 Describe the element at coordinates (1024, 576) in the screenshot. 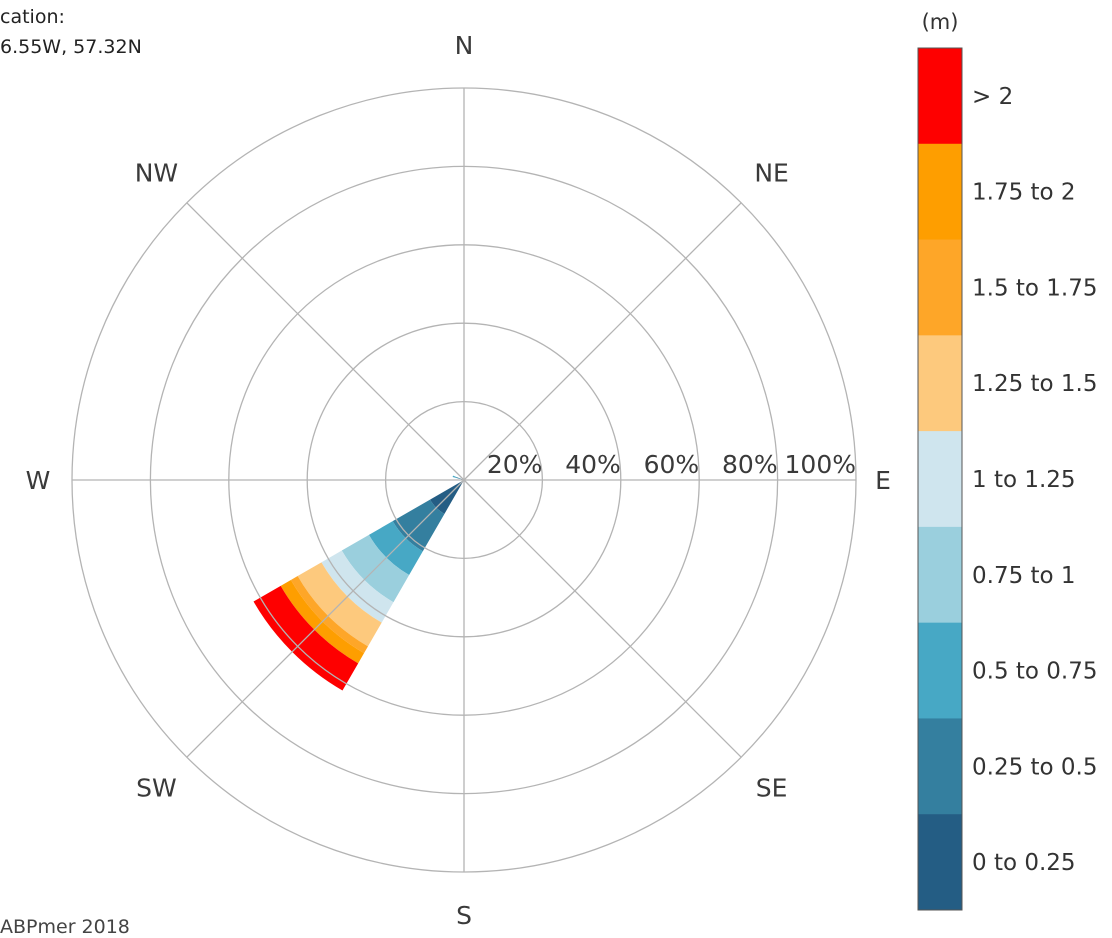

I see `legend-label: 0.75 to 1` at that location.